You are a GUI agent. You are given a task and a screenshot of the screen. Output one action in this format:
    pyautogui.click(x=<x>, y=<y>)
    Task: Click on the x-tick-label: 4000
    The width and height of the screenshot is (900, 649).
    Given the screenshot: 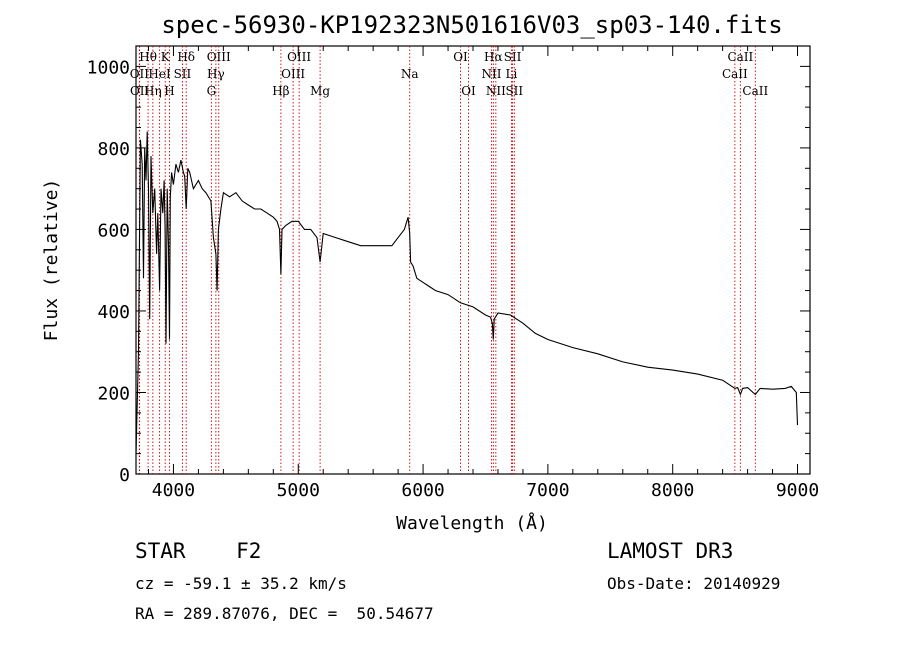 What is the action you would take?
    pyautogui.click(x=173, y=490)
    